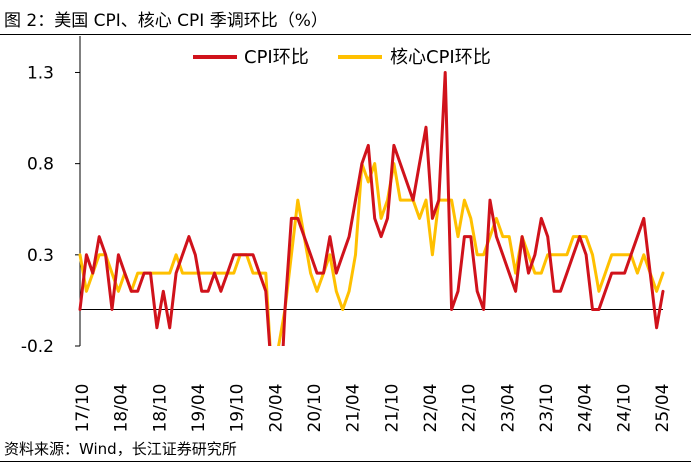  Describe the element at coordinates (276, 408) in the screenshot. I see `x-tick-label: 20/04` at that location.